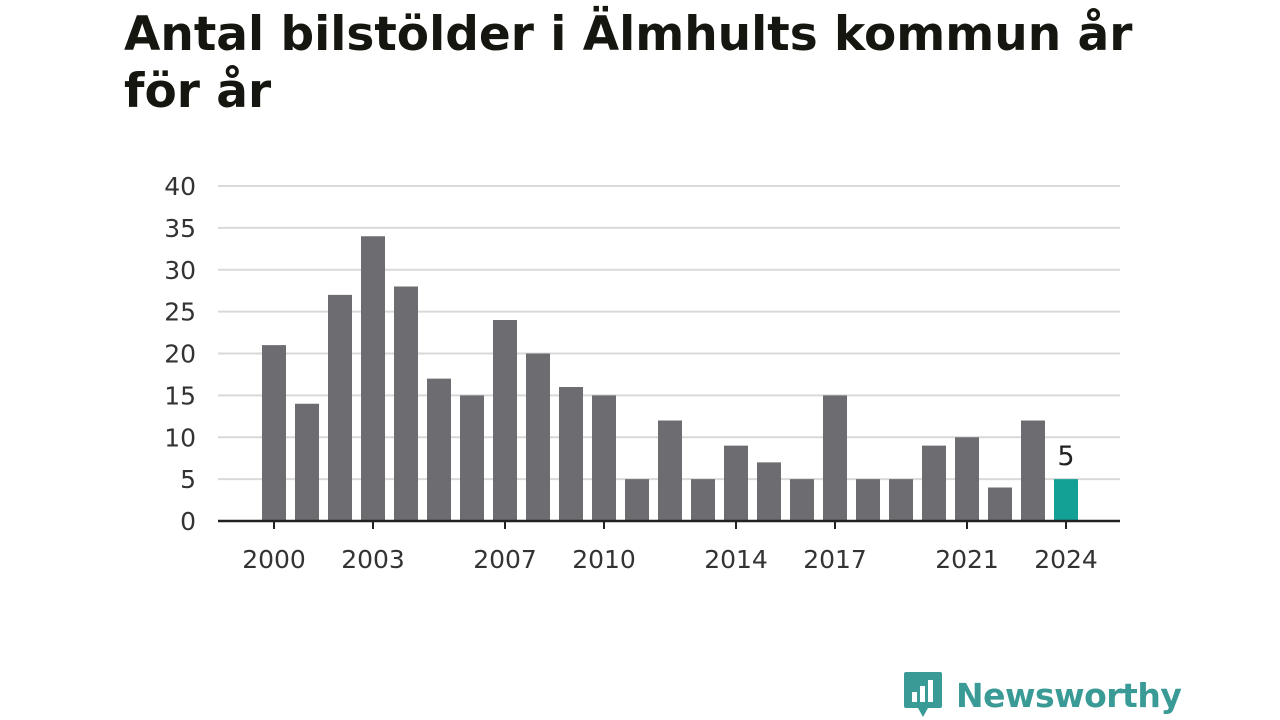 This screenshot has height=720, width=1280. What do you see at coordinates (923, 694) in the screenshot?
I see `newsworthy-icon` at bounding box center [923, 694].